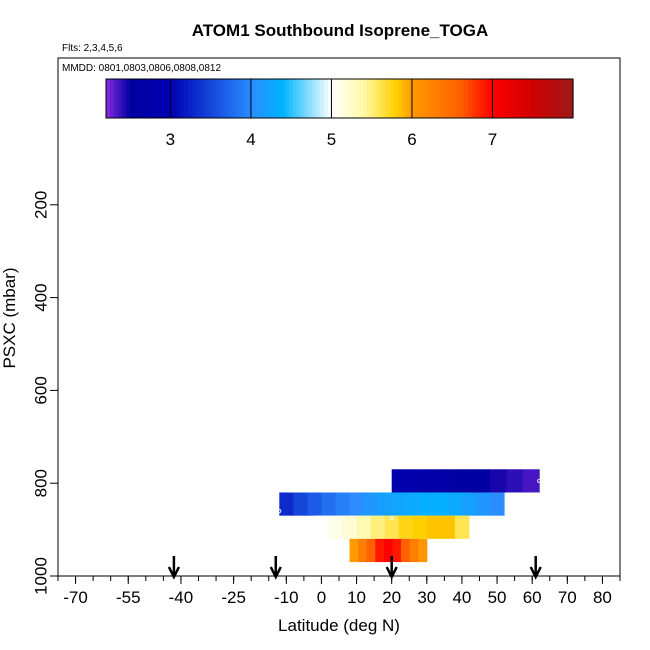 This screenshot has width=650, height=650. I want to click on dates-note: MMDD: 0801,0803,0806,0808,0812, so click(141, 68).